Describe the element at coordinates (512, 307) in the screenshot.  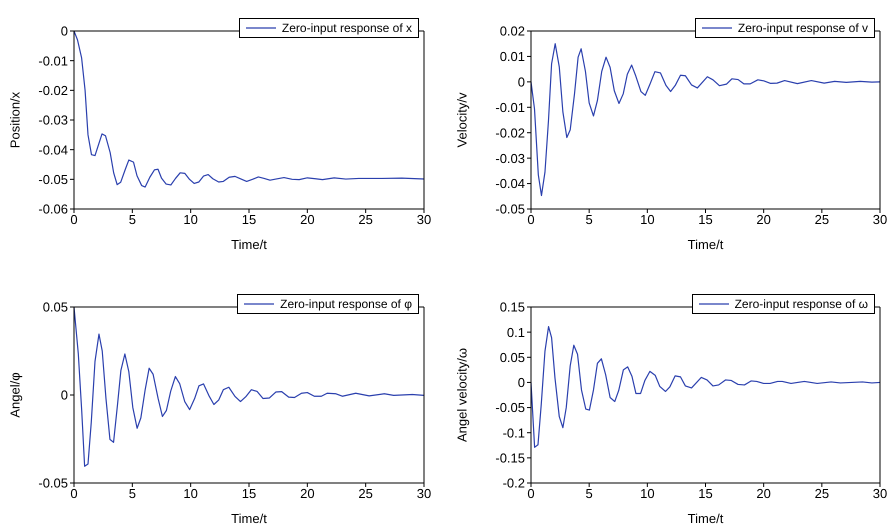
I see `y-tick-label: 0.15` at that location.